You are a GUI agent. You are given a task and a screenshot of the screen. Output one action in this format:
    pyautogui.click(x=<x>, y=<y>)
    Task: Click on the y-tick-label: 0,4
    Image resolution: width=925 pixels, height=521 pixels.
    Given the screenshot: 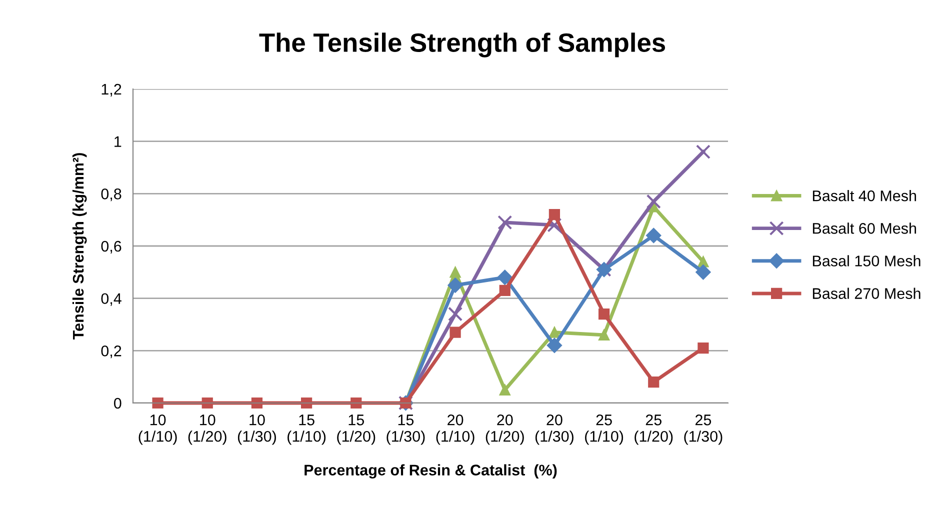 What is the action you would take?
    pyautogui.click(x=111, y=299)
    